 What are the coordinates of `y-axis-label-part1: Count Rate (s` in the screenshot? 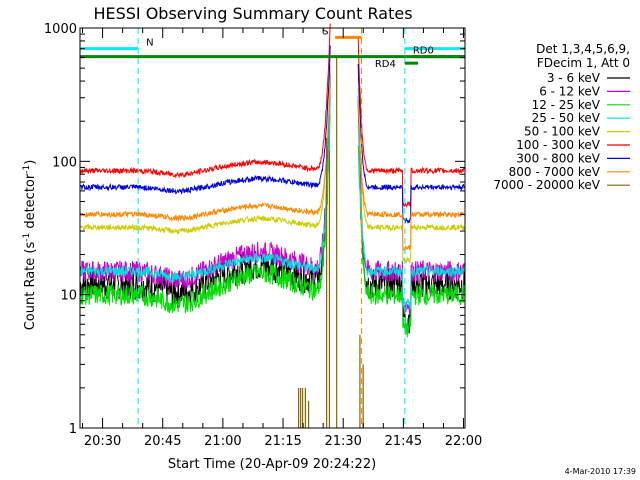 It's located at (30, 286).